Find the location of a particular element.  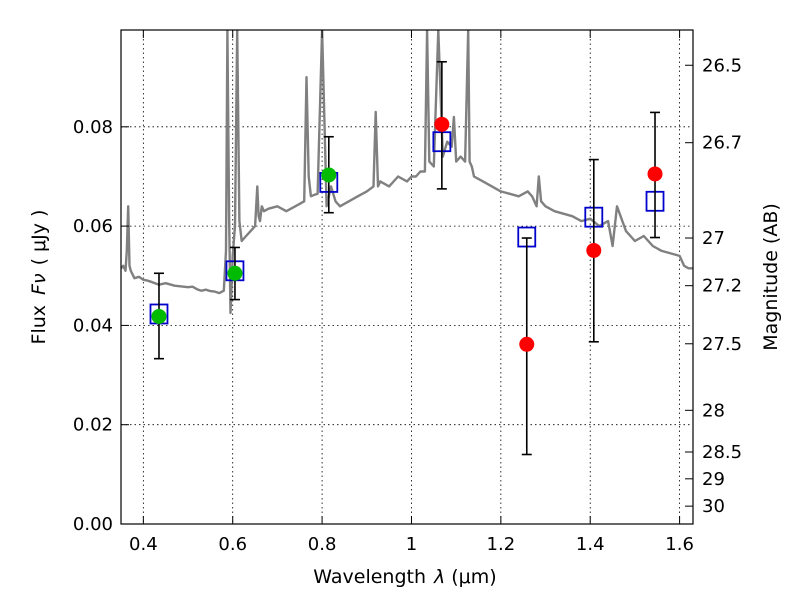

y-axis-title: Flux Fν ( μJy ) is located at coordinates (39, 277).